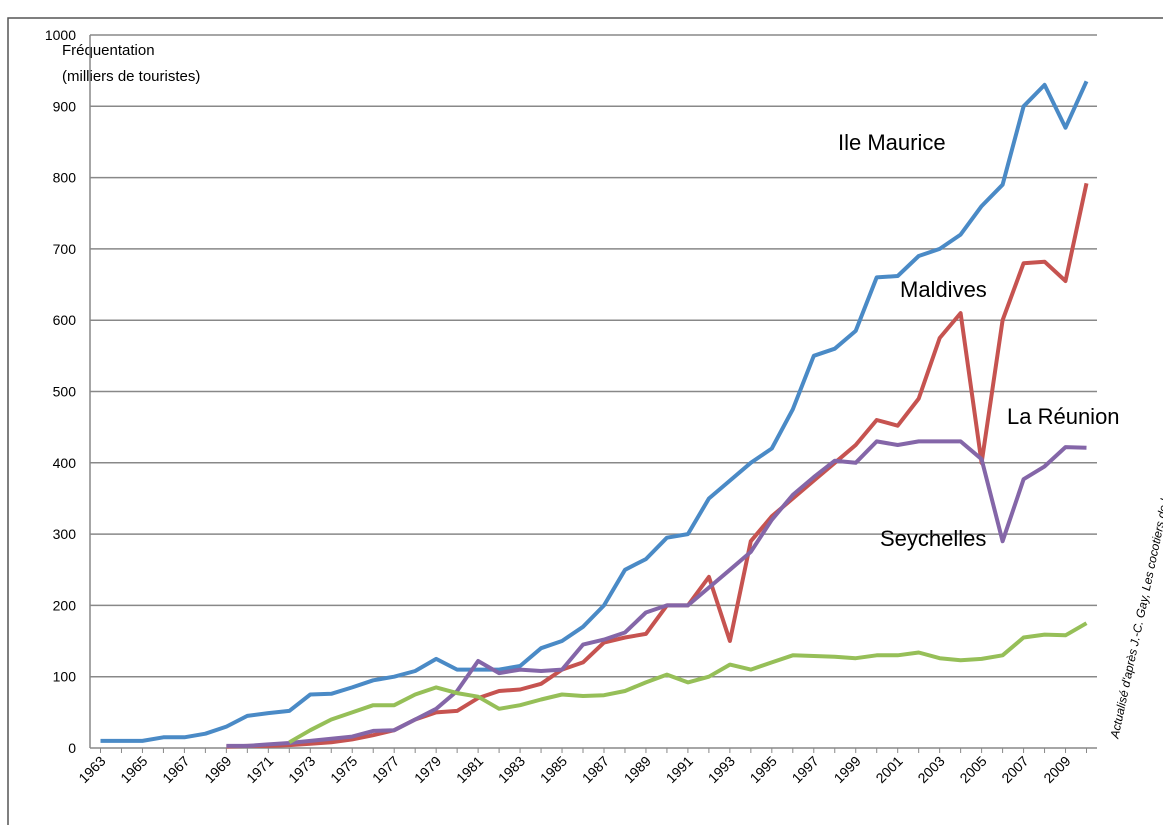  Describe the element at coordinates (65, 249) in the screenshot. I see `y-tick-label: 700` at that location.